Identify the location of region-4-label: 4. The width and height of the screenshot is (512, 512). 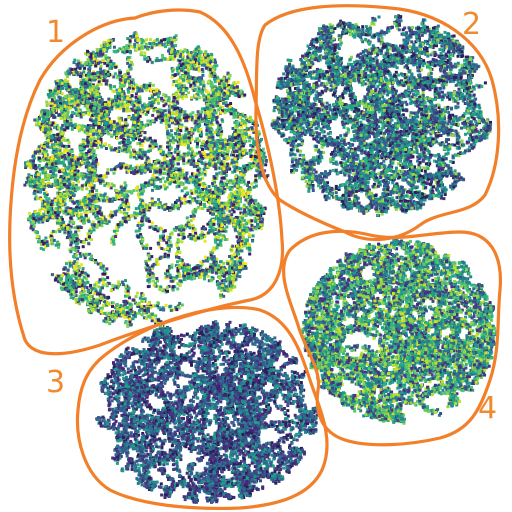
(487, 408).